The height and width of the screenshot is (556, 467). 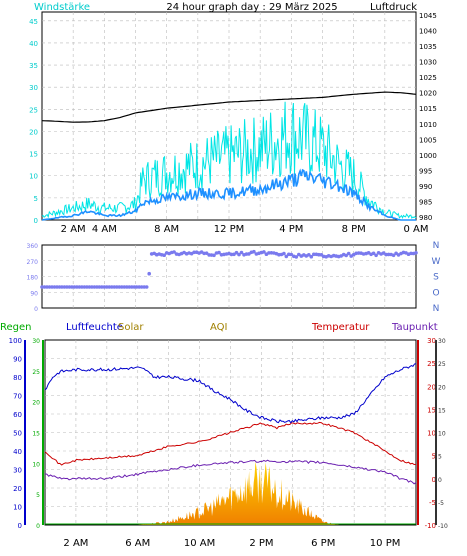 What do you see at coordinates (17, 360) in the screenshot?
I see `humidity-tick-label: 90` at bounding box center [17, 360].